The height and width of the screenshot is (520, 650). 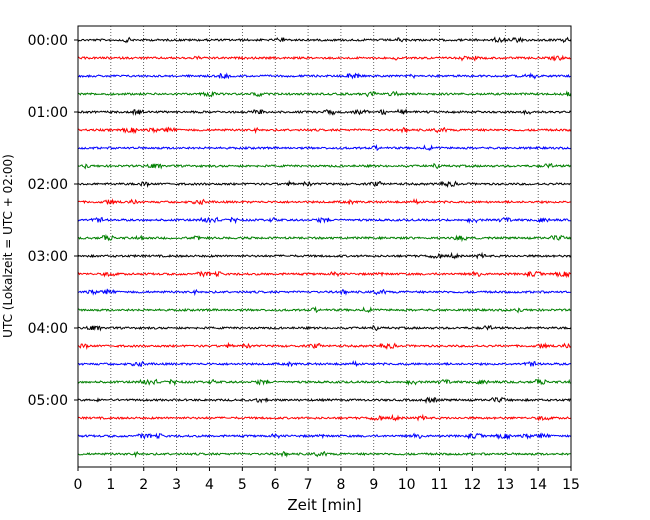 I want to click on x-tick-label: 2, so click(x=143, y=485).